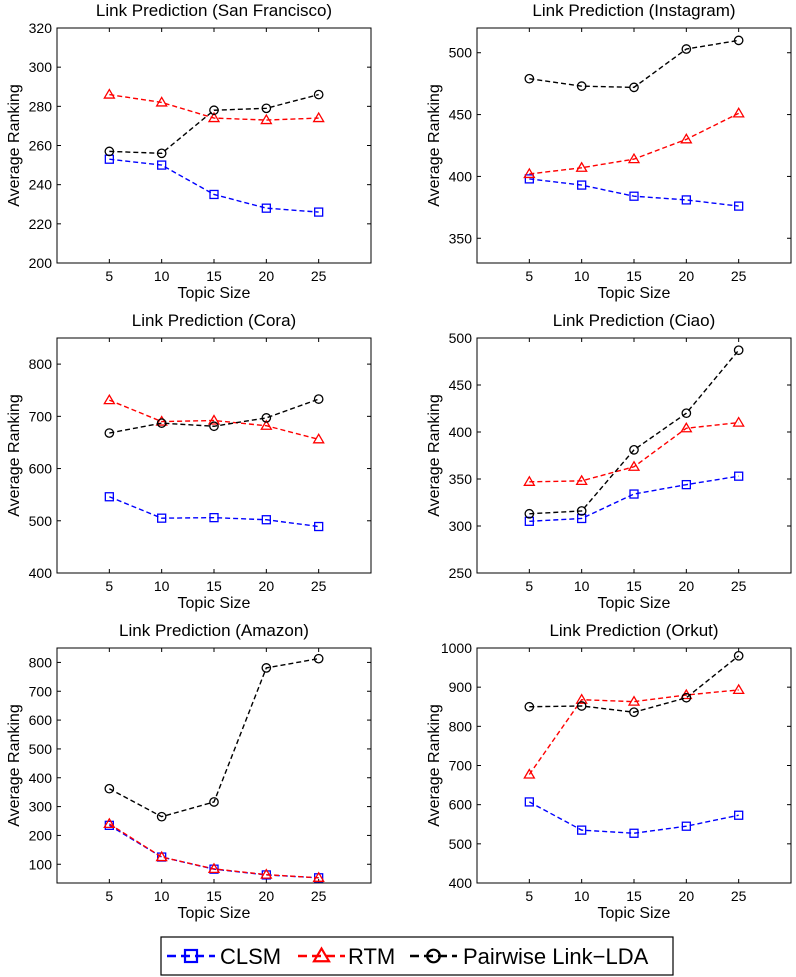  What do you see at coordinates (214, 10) in the screenshot?
I see `chart-title: Link Prediction (San Francisco)` at bounding box center [214, 10].